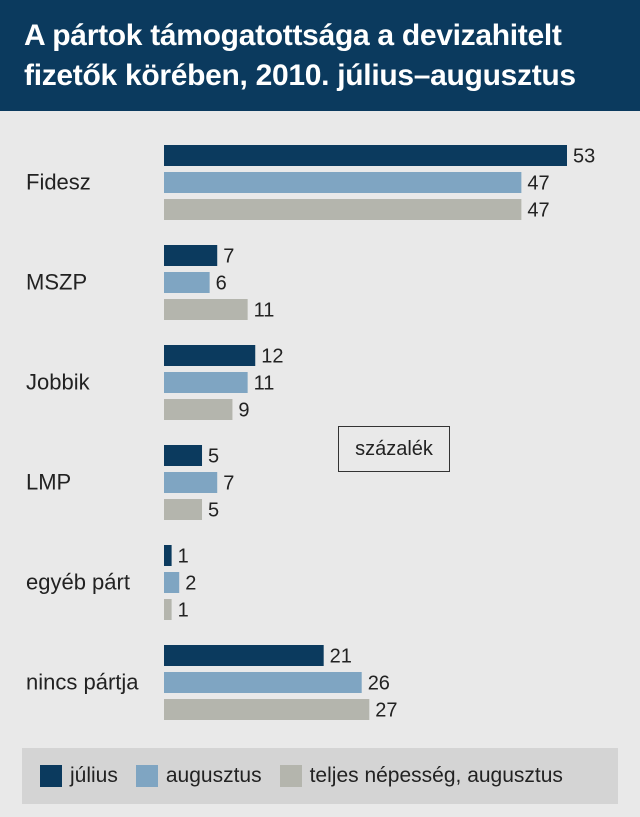 This screenshot has width=640, height=817. Describe the element at coordinates (187, 282) in the screenshot. I see `bar-cat-1-augusztus` at that location.